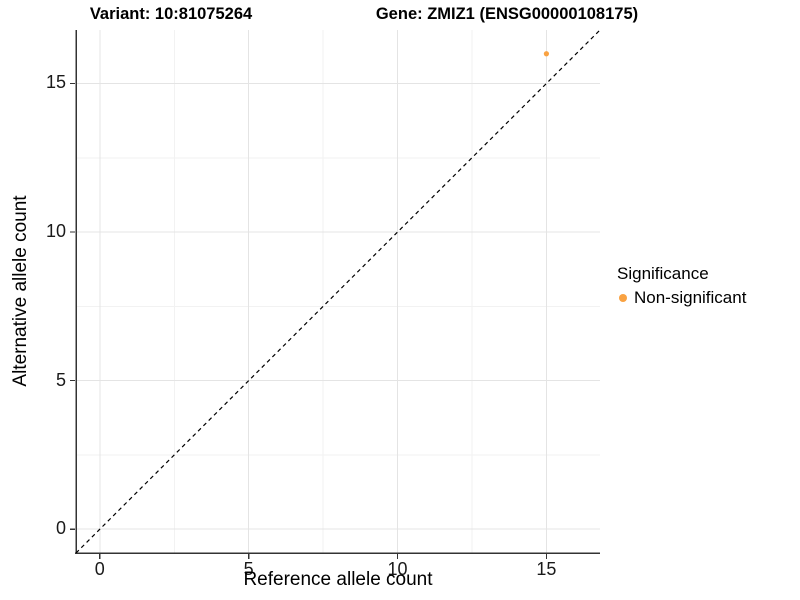 The width and height of the screenshot is (800, 600). I want to click on x-tick-label: 10, so click(397, 569).